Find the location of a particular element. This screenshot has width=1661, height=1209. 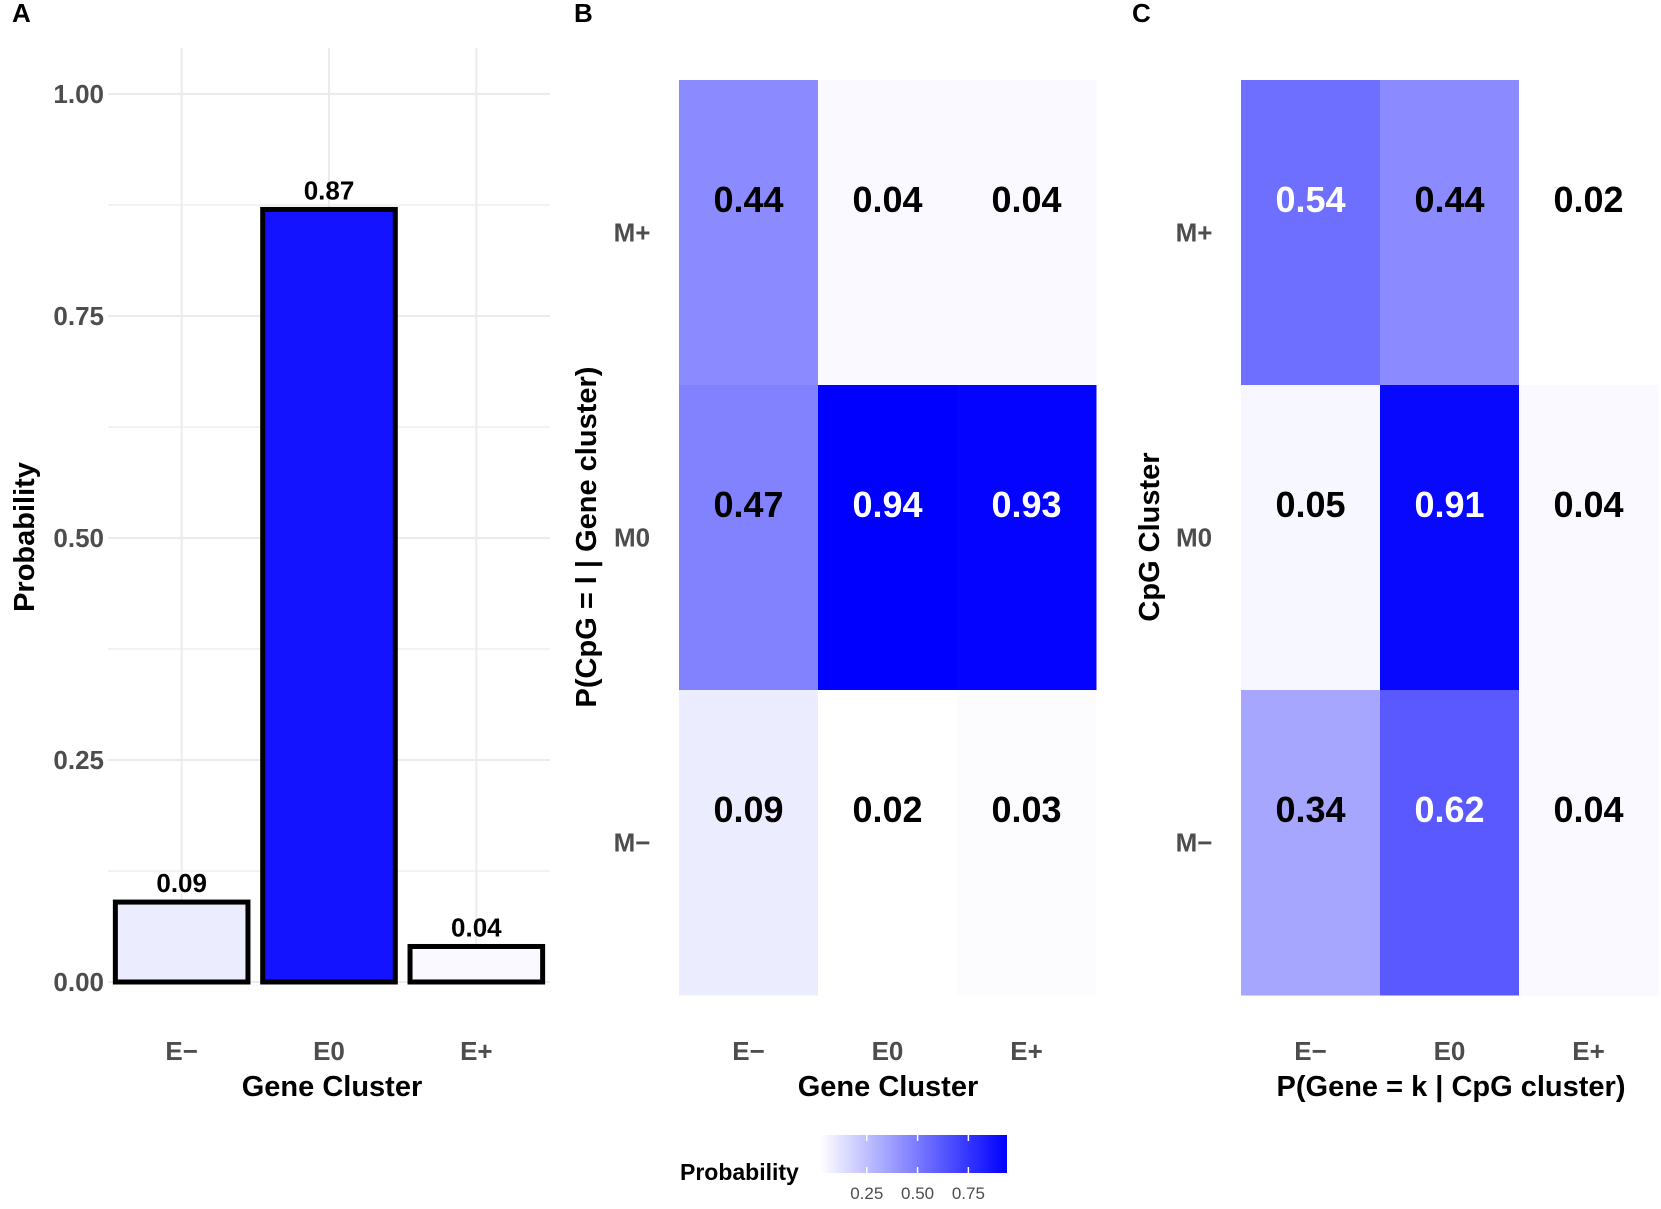

legend-tick-label: 0.25 is located at coordinates (866, 1193).